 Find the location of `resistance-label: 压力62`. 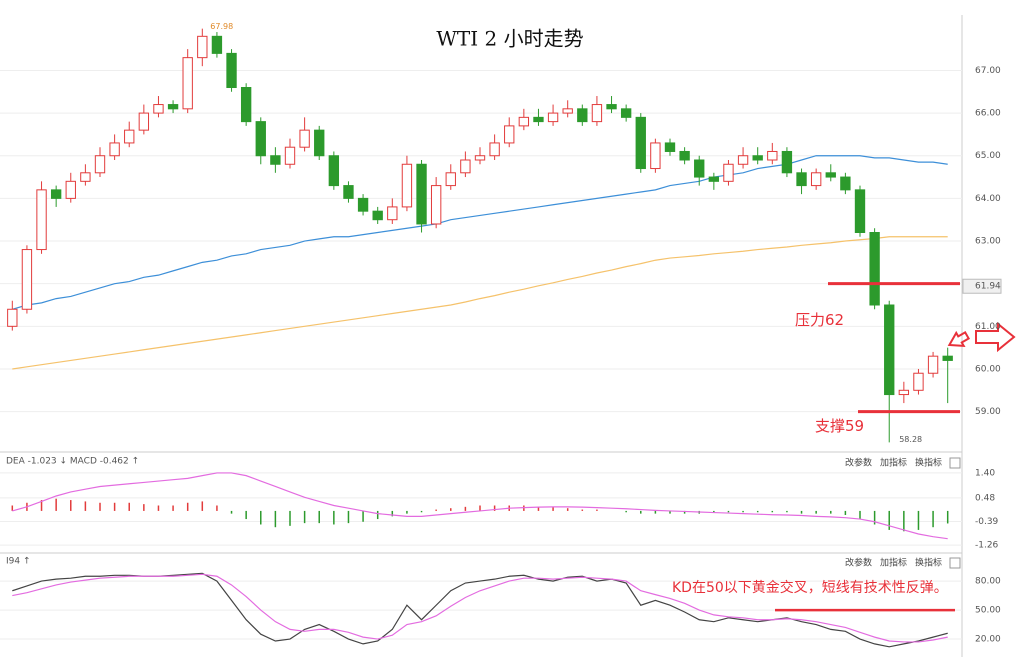

resistance-label: 压力62 is located at coordinates (819, 320).